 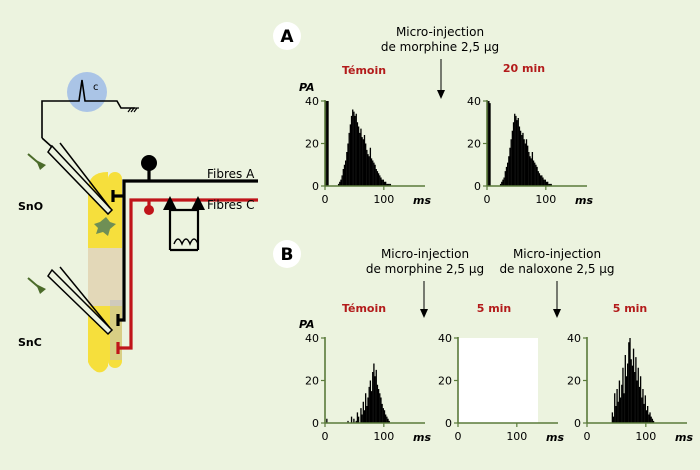 I want to click on panel-b-injection2-line1: Micro-injection, so click(x=557, y=254).